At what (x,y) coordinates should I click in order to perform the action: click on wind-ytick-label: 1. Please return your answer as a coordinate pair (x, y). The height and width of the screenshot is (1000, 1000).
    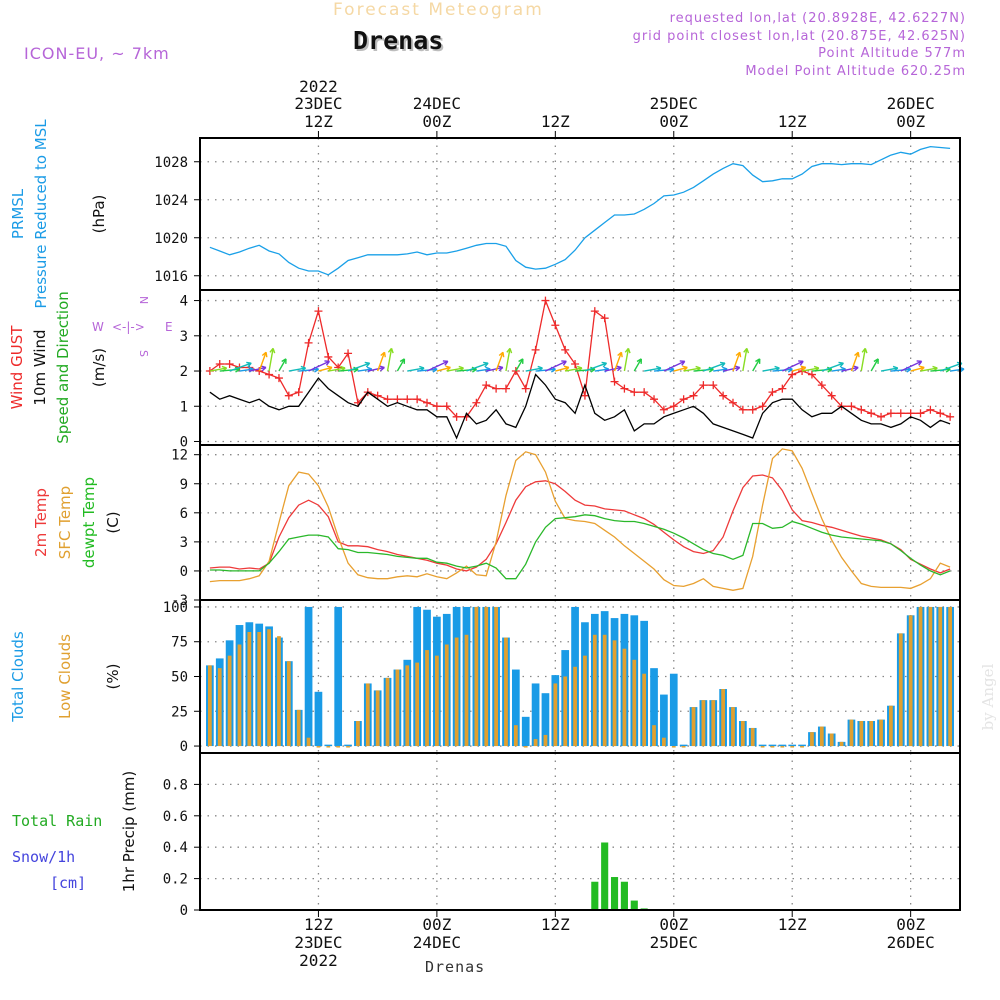
    Looking at the image, I should click on (184, 407).